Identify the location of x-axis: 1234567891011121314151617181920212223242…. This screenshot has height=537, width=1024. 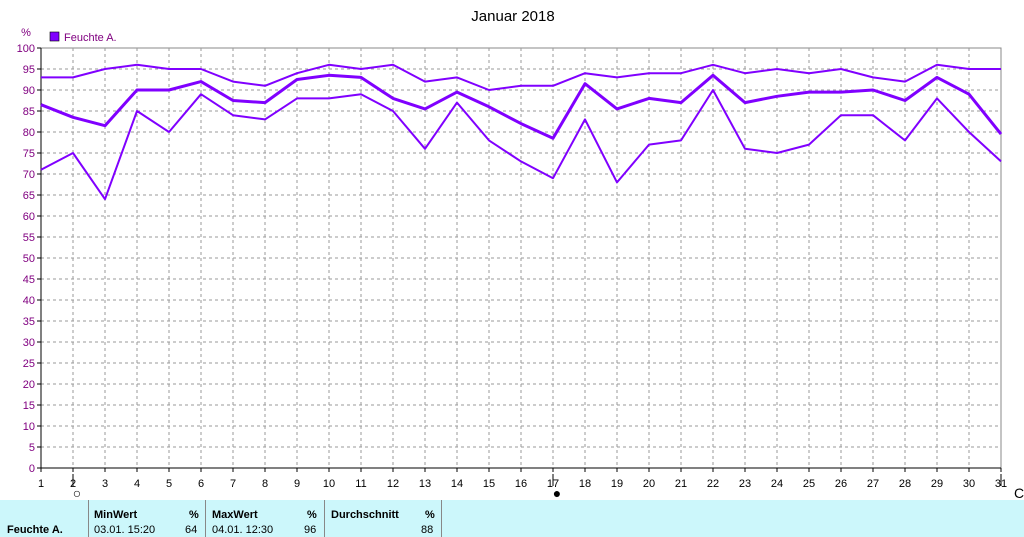
(522, 478).